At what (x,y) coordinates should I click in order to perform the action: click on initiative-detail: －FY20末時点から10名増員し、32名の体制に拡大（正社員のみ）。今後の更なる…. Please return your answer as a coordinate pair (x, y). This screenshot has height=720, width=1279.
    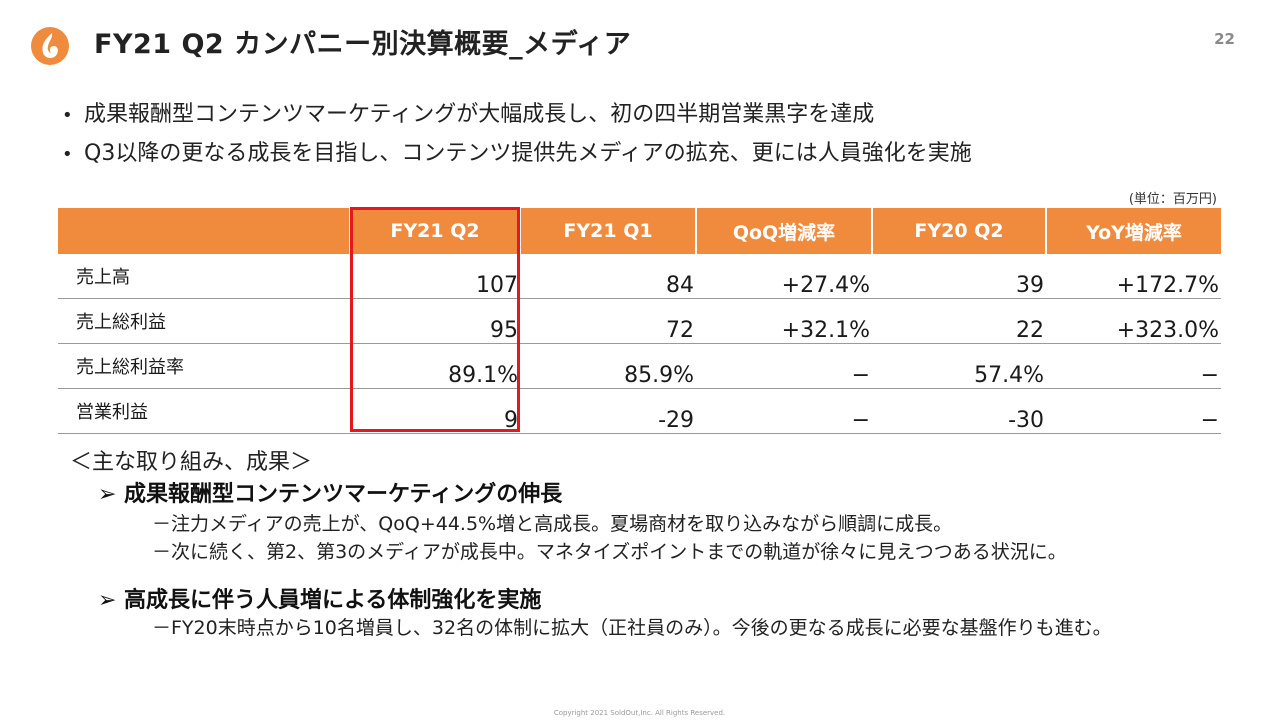
    Looking at the image, I should click on (632, 628).